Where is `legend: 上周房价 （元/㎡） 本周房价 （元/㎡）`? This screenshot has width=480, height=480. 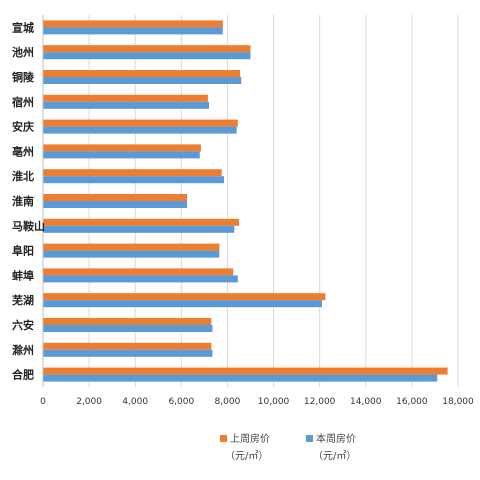 legend: 上周房价 （元/㎡） 本周房价 （元/㎡） is located at coordinates (288, 447).